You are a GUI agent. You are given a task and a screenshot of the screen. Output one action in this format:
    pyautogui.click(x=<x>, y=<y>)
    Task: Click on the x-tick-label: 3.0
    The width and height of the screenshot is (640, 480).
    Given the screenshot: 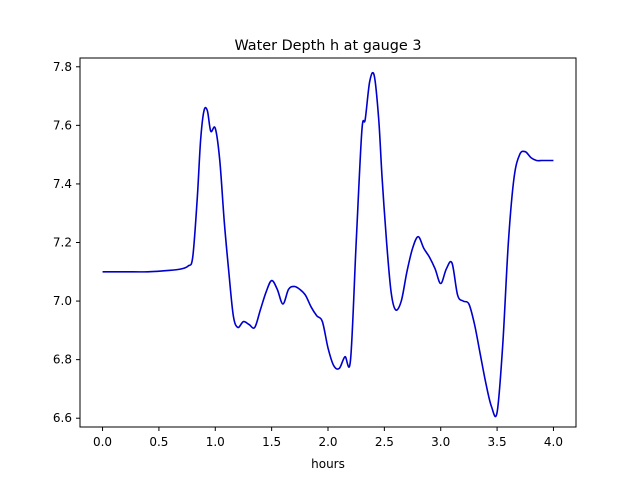 What is the action you would take?
    pyautogui.click(x=440, y=442)
    